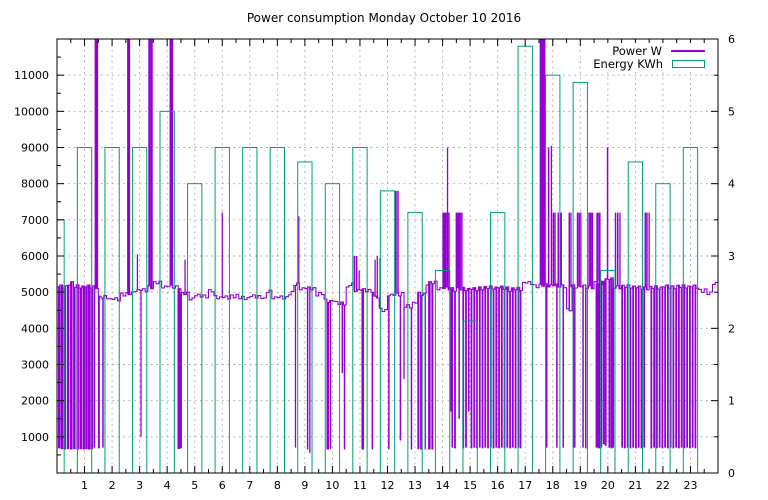 The width and height of the screenshot is (768, 500). I want to click on svg-text: 2000, so click(35, 401).